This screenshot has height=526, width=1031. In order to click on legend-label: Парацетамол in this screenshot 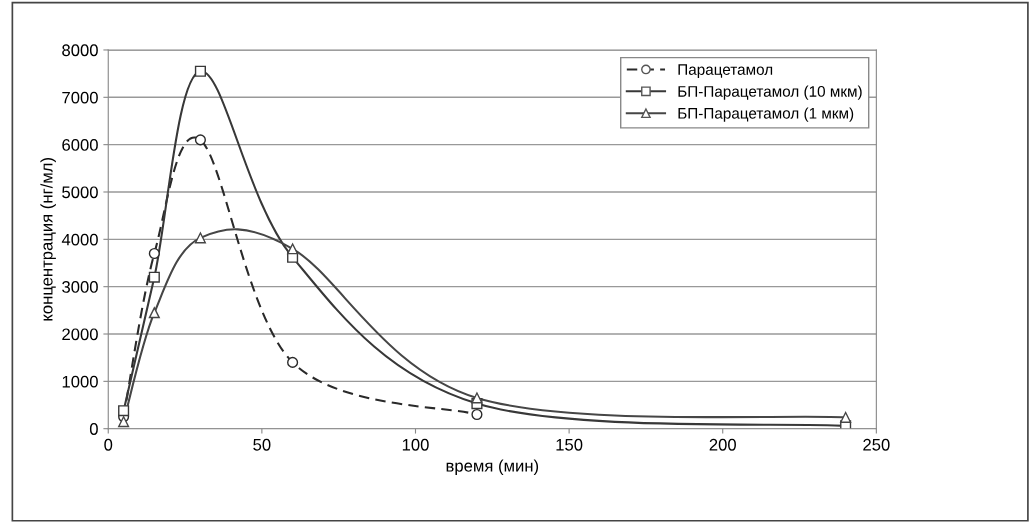, I will do `click(725, 71)`.